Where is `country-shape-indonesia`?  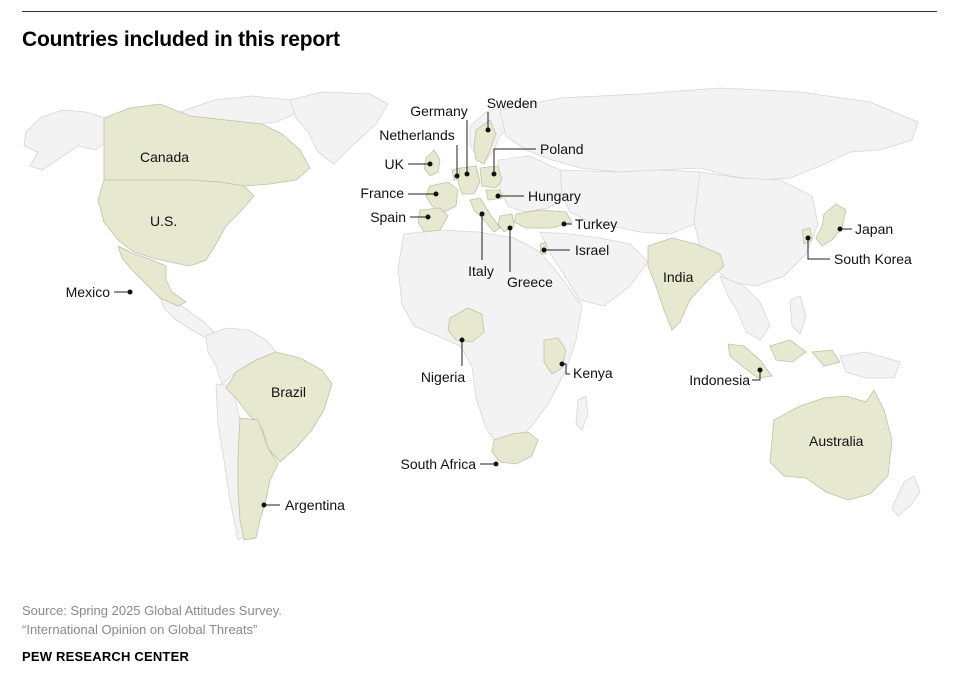
country-shape-indonesia is located at coordinates (784, 359).